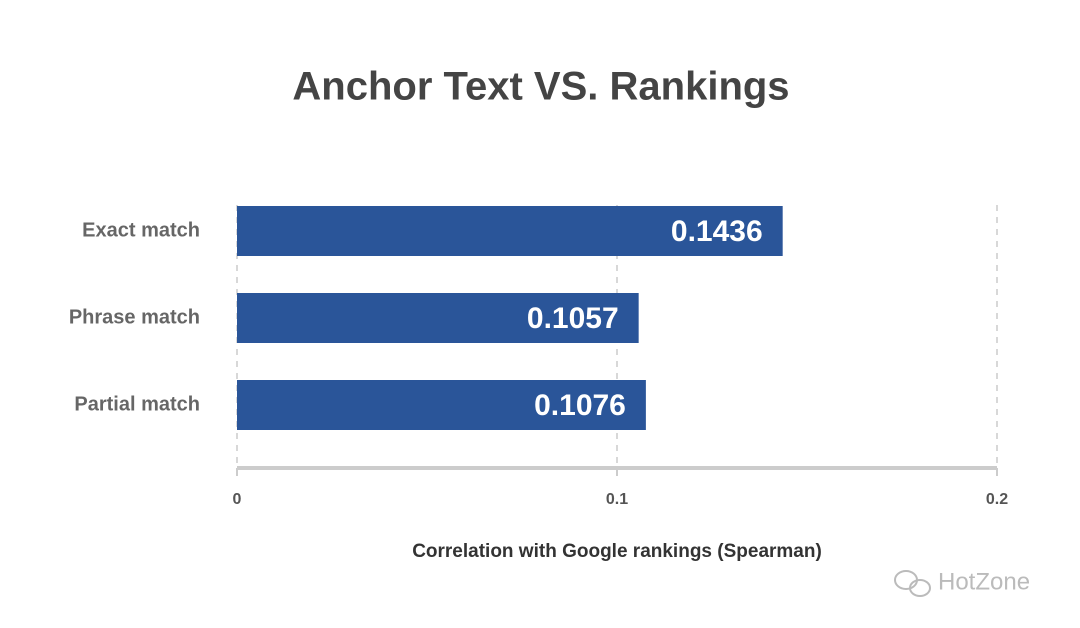  What do you see at coordinates (580, 405) in the screenshot?
I see `value-label: 0.1076` at bounding box center [580, 405].